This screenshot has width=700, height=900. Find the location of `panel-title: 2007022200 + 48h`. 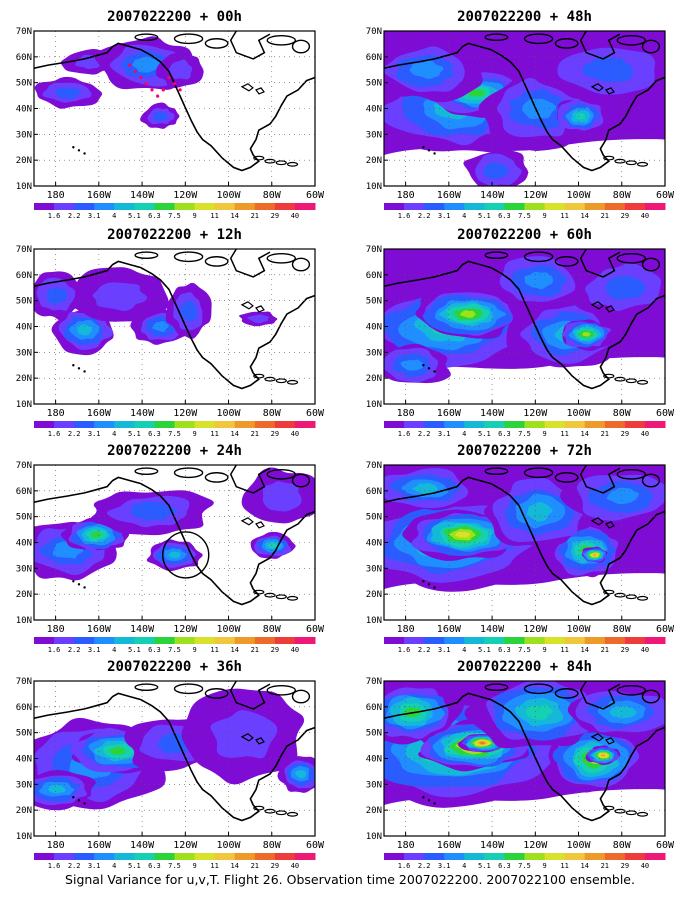

panel-title: 2007022200 + 48h is located at coordinates (524, 17).